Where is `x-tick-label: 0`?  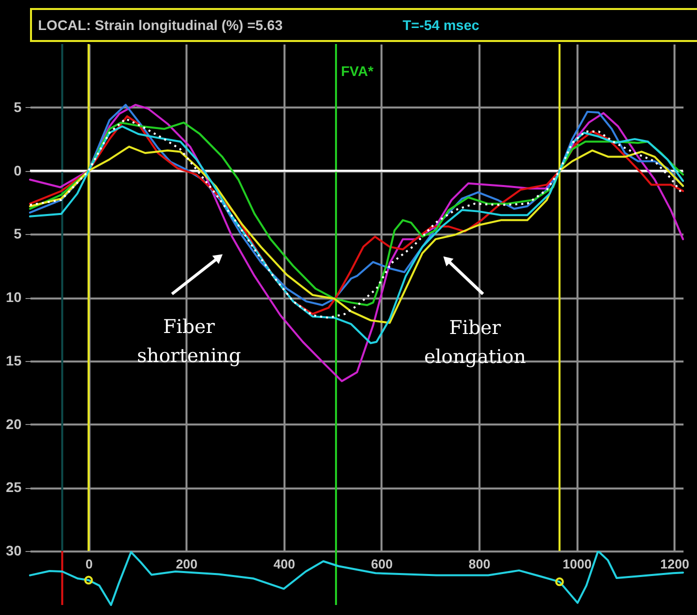
x-tick-label: 0 is located at coordinates (89, 564).